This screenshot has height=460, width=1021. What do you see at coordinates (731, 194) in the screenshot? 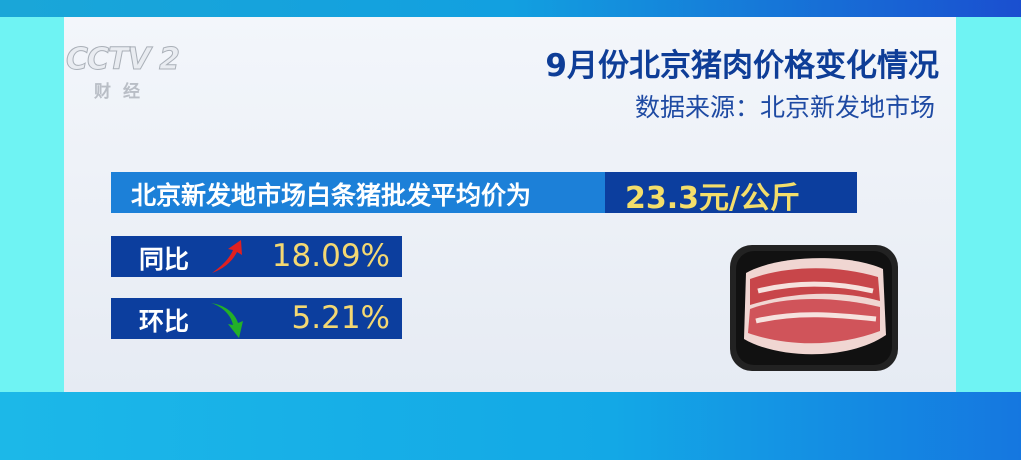
I see `headline-price: 23.3元/公斤` at bounding box center [731, 194].